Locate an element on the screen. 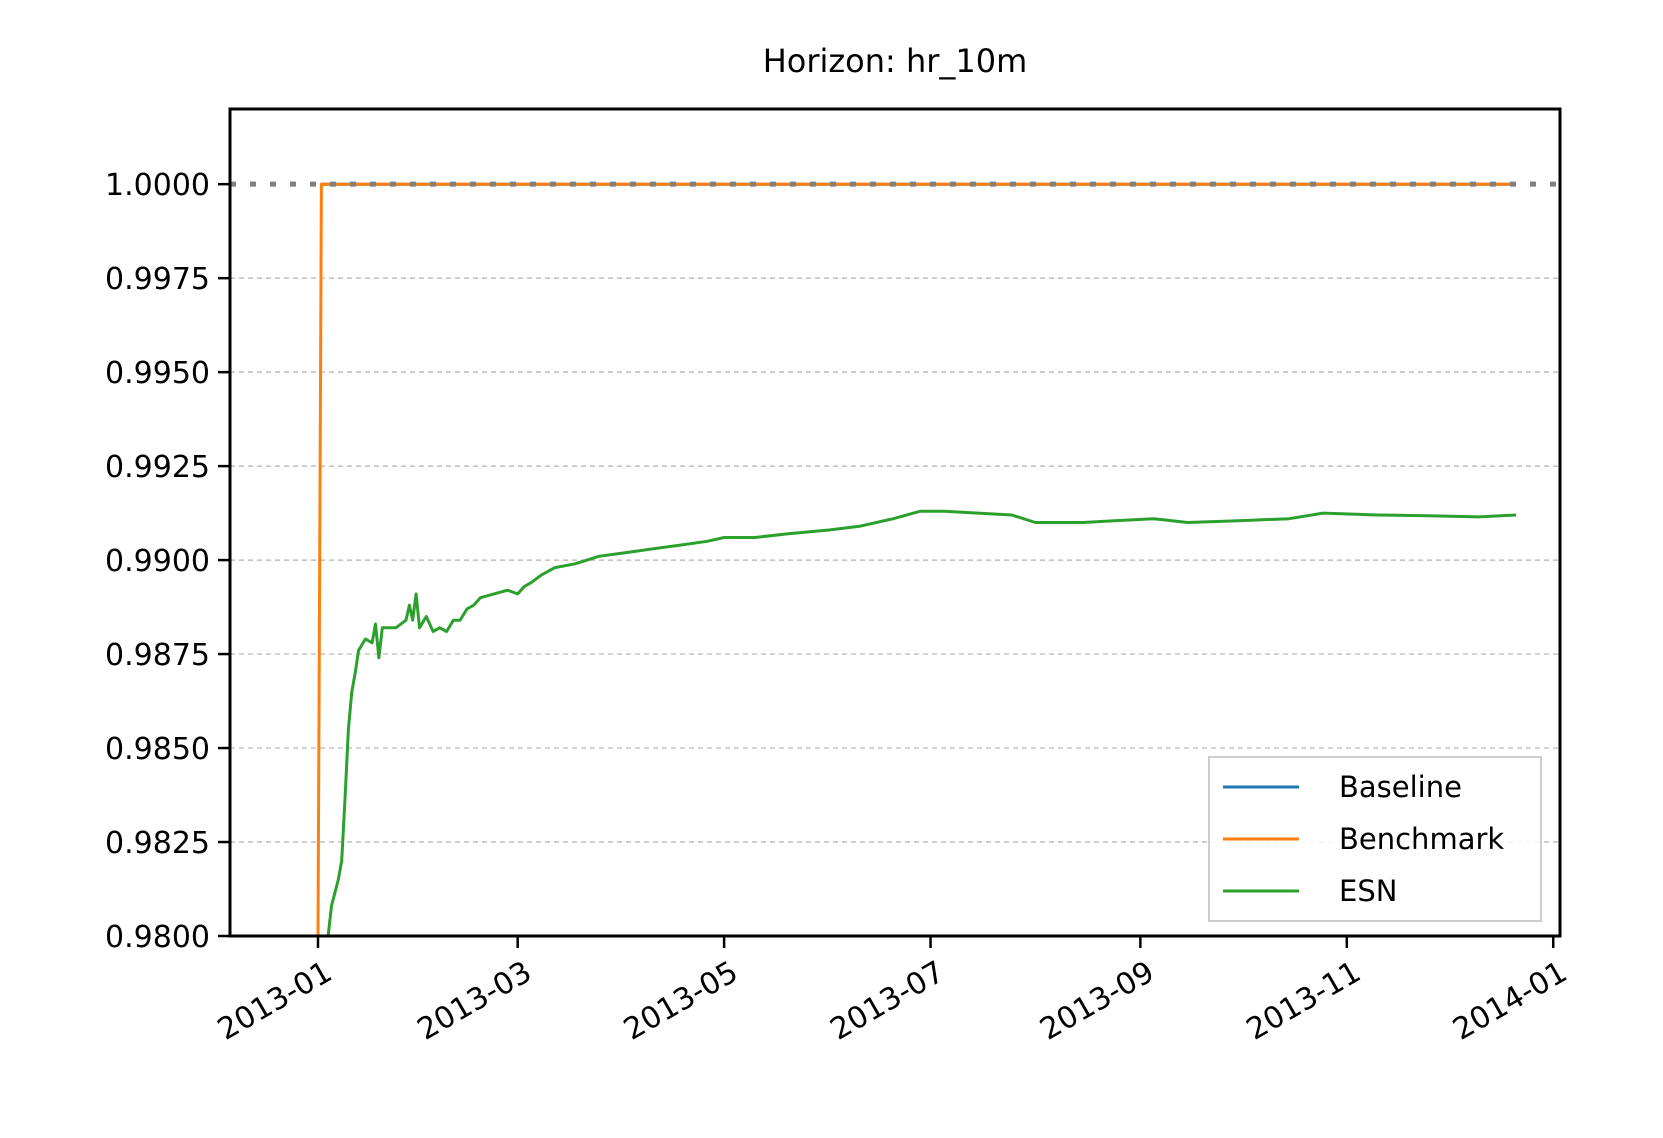  x-tick-label: 2013-07 is located at coordinates (887, 1001).